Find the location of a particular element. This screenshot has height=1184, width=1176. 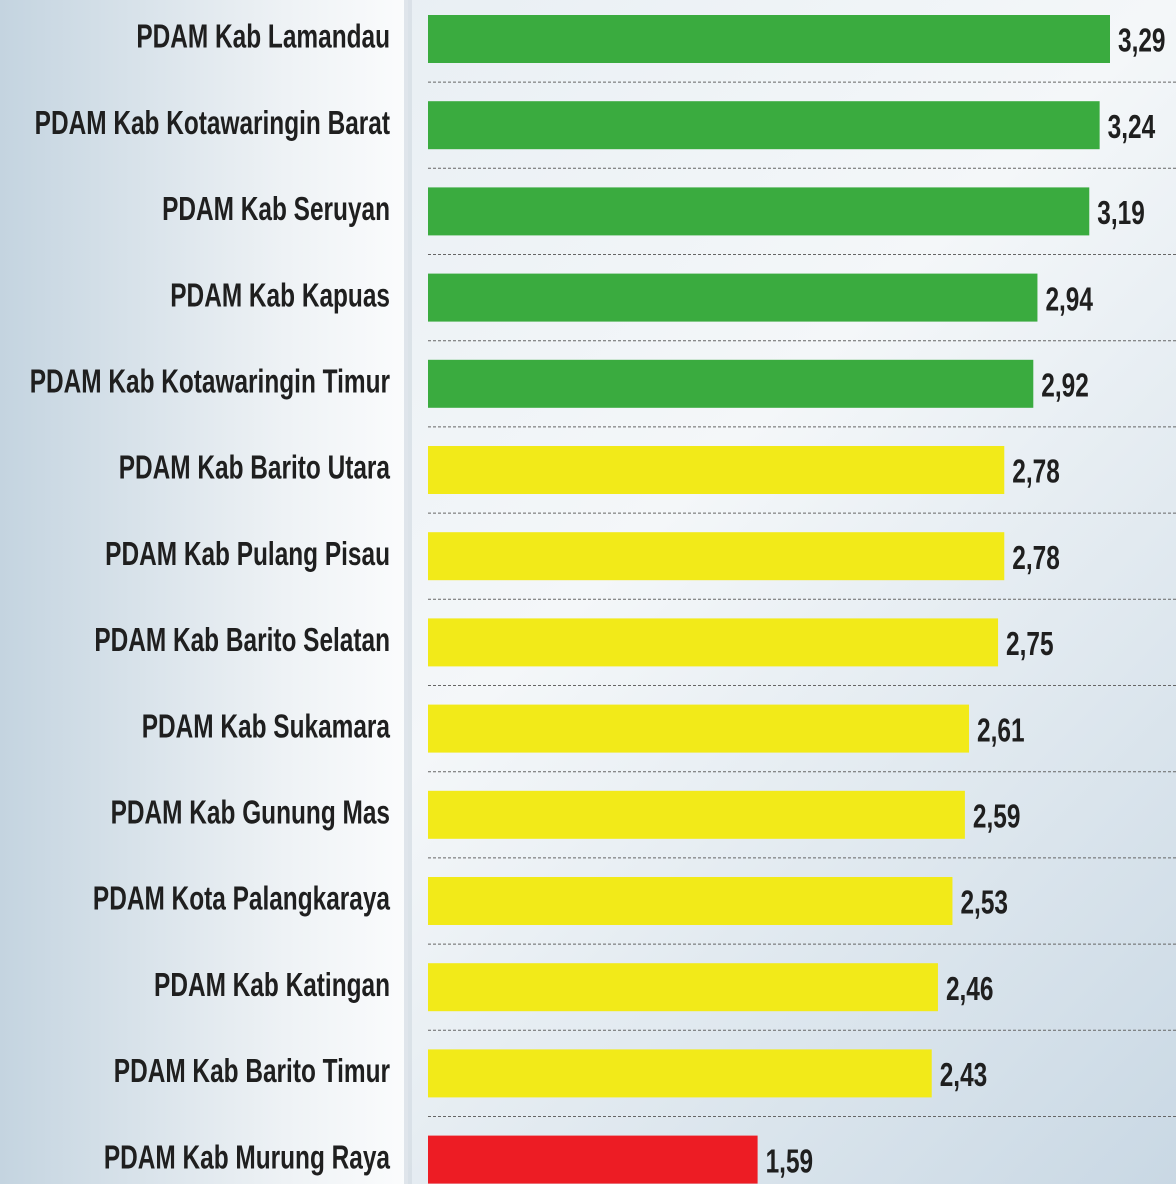

value-label: 3,19 is located at coordinates (1121, 214).